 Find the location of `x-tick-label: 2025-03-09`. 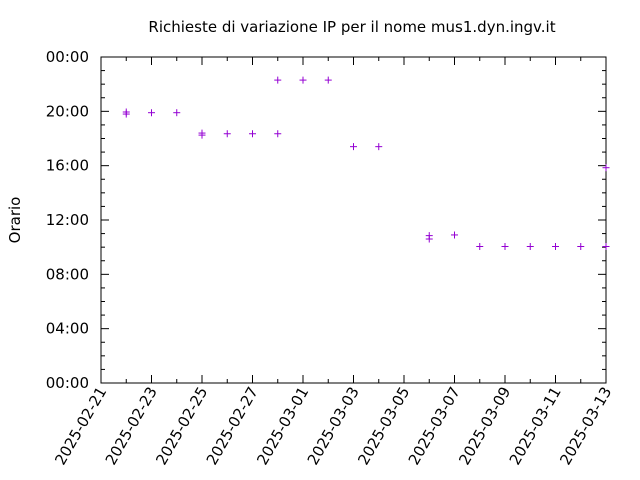

x-tick-label: 2025-03-09 is located at coordinates (484, 426).